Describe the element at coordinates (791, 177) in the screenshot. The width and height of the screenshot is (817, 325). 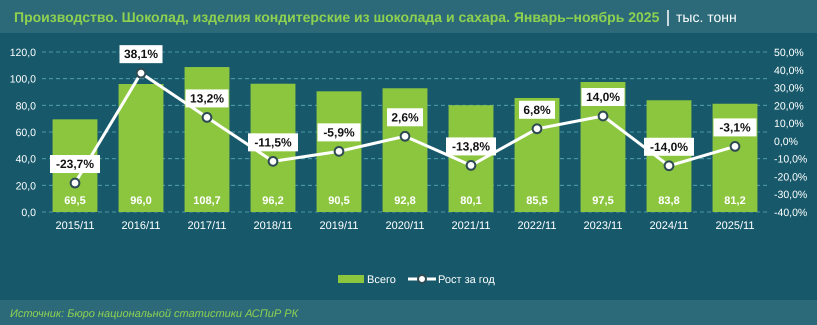
I see `y2-tick-label: -20,0%` at that location.